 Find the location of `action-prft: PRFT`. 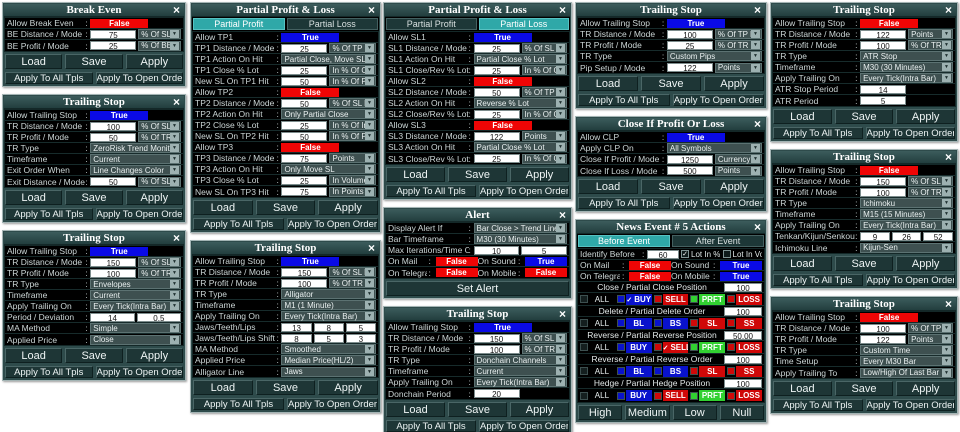

action-prft: PRFT is located at coordinates (708, 347).